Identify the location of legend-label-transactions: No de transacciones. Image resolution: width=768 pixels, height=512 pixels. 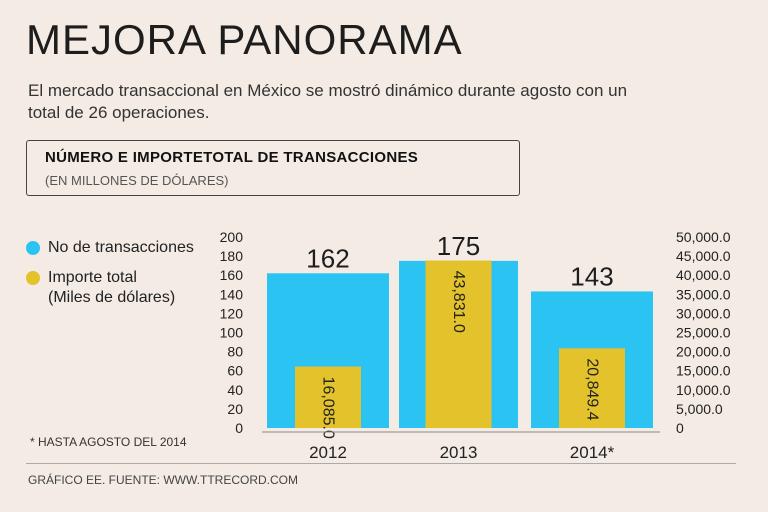
(121, 247).